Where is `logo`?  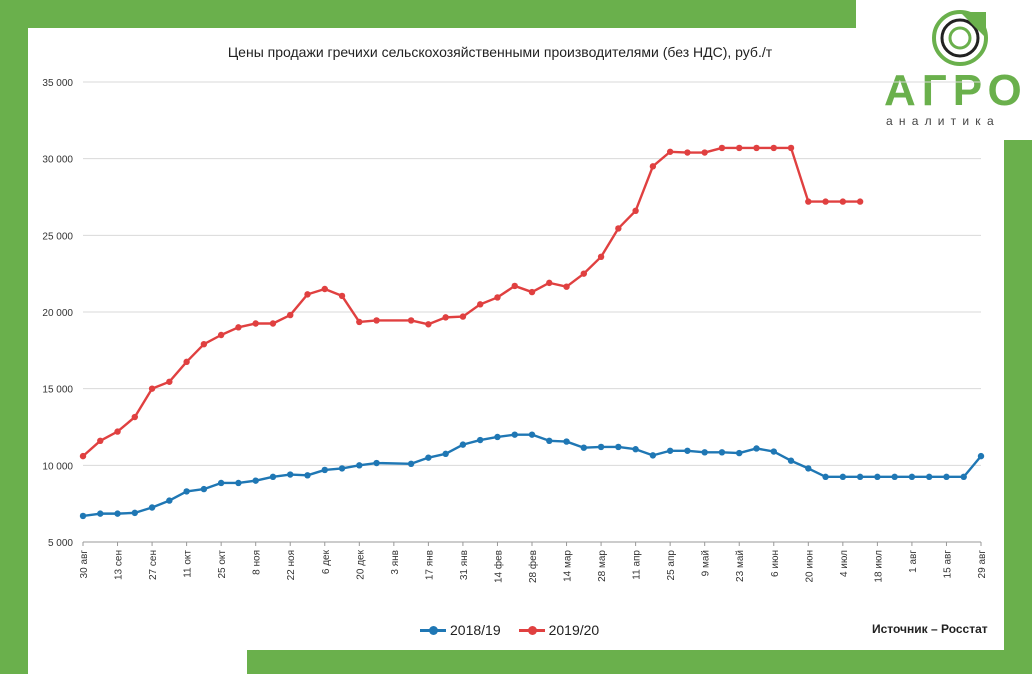
logo is located at coordinates (944, 70).